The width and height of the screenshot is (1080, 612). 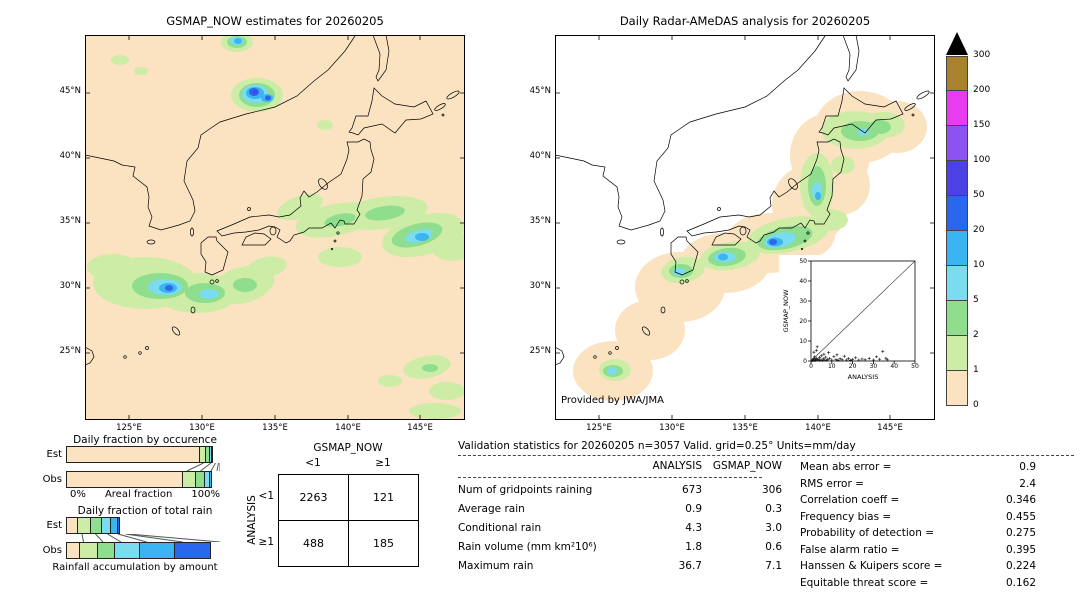 I want to click on stat-analysis-value: 36.7, so click(x=690, y=566).